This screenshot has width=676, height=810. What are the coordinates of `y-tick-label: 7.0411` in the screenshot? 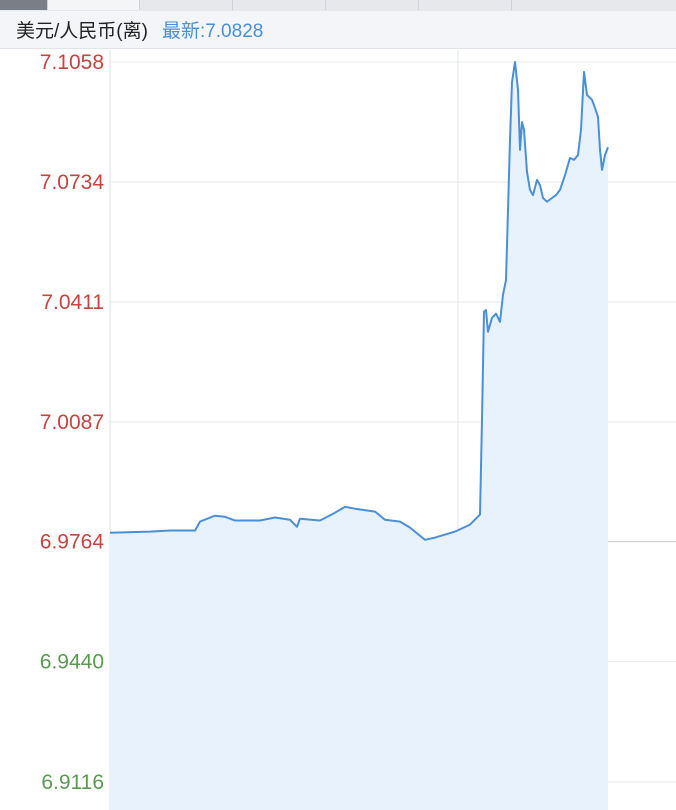 It's located at (72, 302).